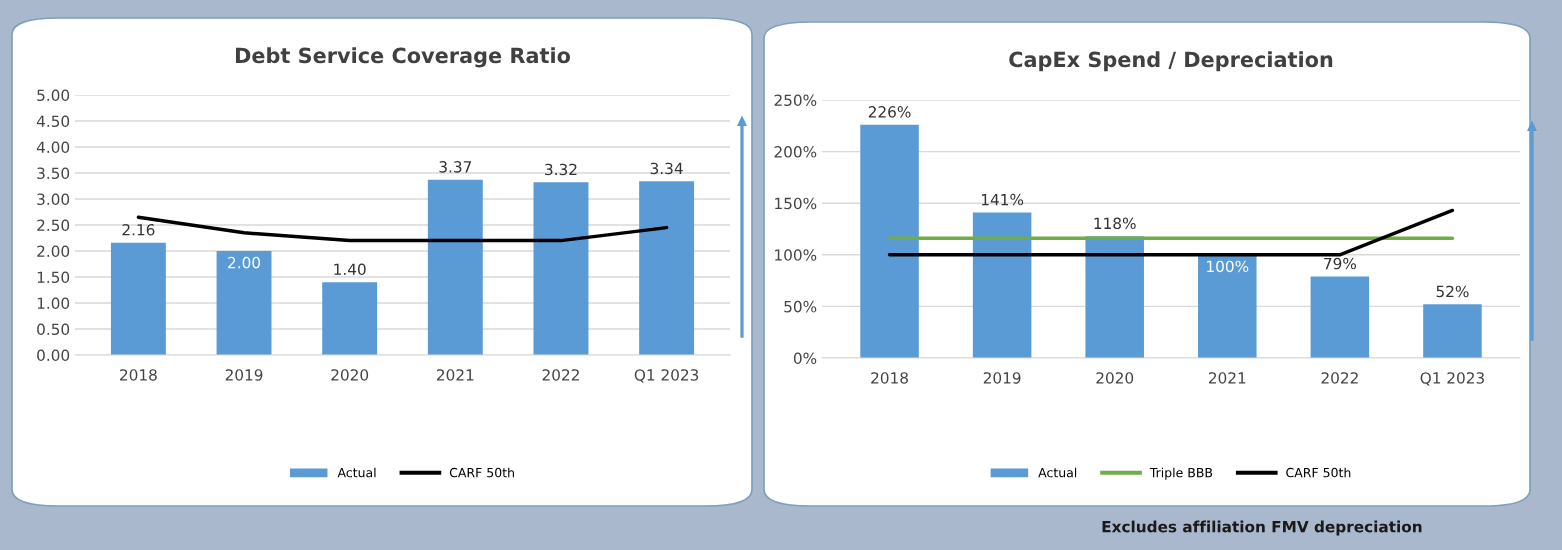  I want to click on data-label: 3.34, so click(666, 168).